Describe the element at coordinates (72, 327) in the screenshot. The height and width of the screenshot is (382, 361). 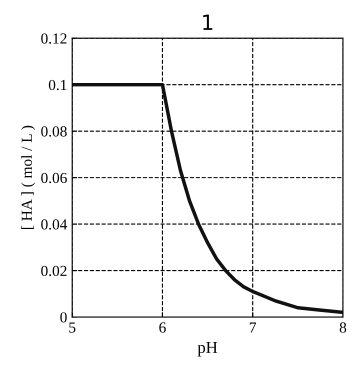
I see `x-tick-label: 5` at that location.